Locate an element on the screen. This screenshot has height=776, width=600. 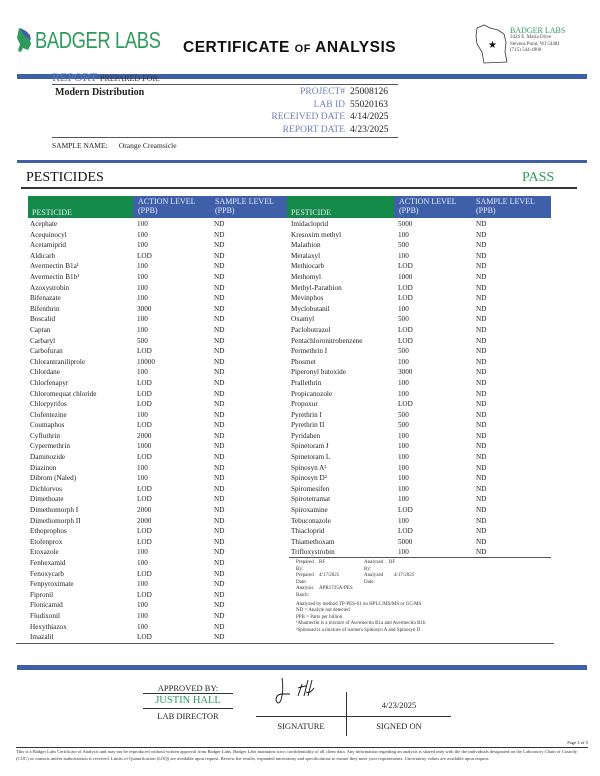
pesticide-name: Daminozide is located at coordinates (48, 457).